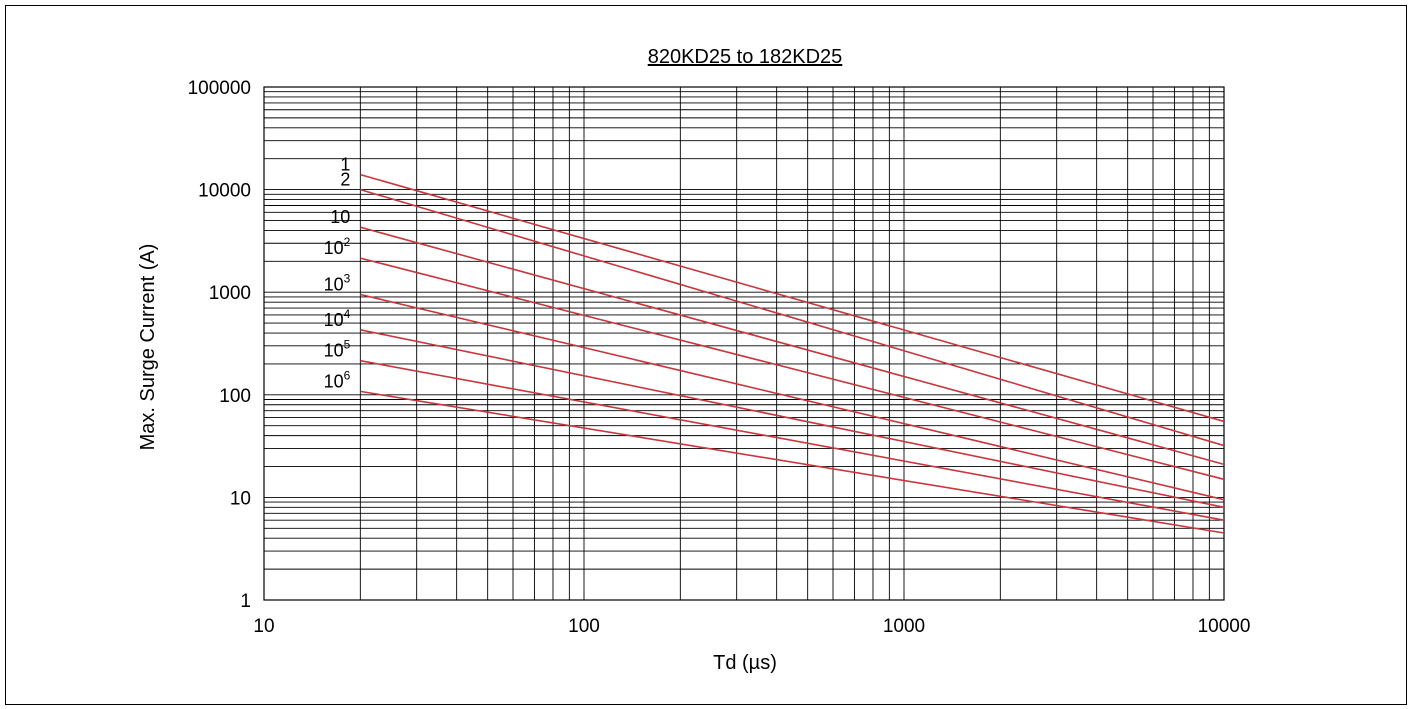 The height and width of the screenshot is (709, 1412). What do you see at coordinates (345, 165) in the screenshot?
I see `series-label: 1` at bounding box center [345, 165].